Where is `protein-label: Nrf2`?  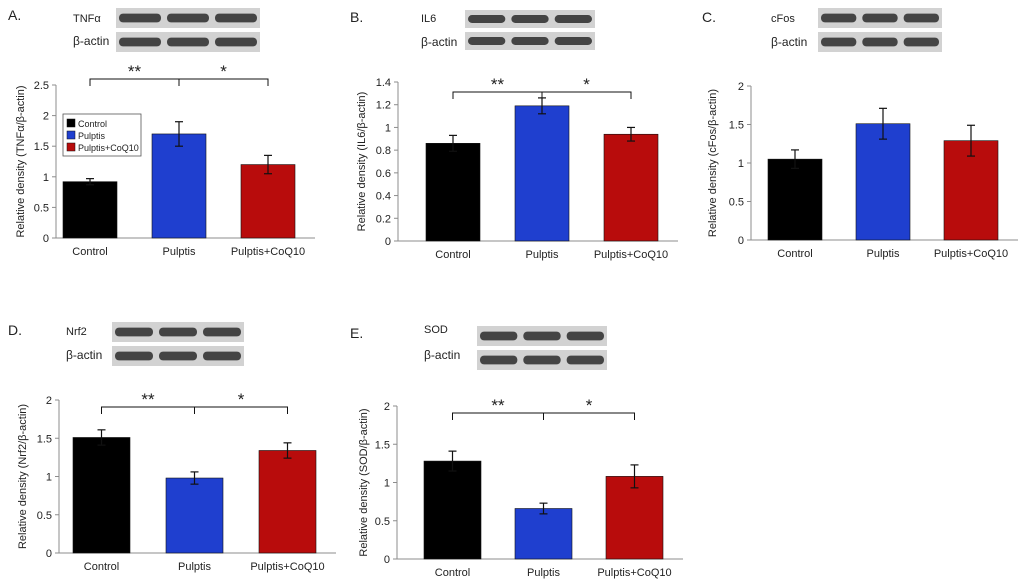
protein-label: Nrf2 is located at coordinates (76, 332).